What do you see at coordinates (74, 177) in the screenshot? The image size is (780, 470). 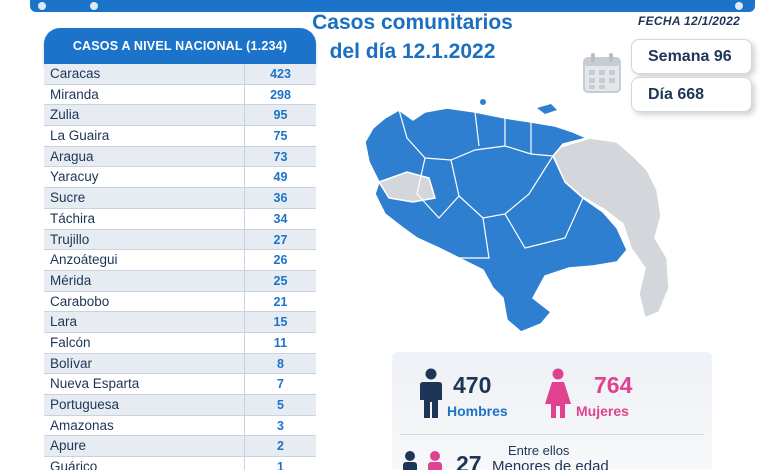 I see `state-name: Yaracuy` at bounding box center [74, 177].